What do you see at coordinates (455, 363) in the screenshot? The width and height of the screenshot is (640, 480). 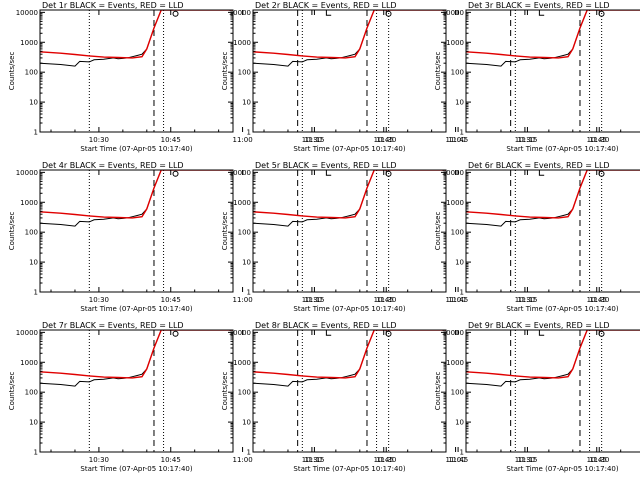 I see `panel-9-y-tick-label-4: 1000` at bounding box center [455, 363].